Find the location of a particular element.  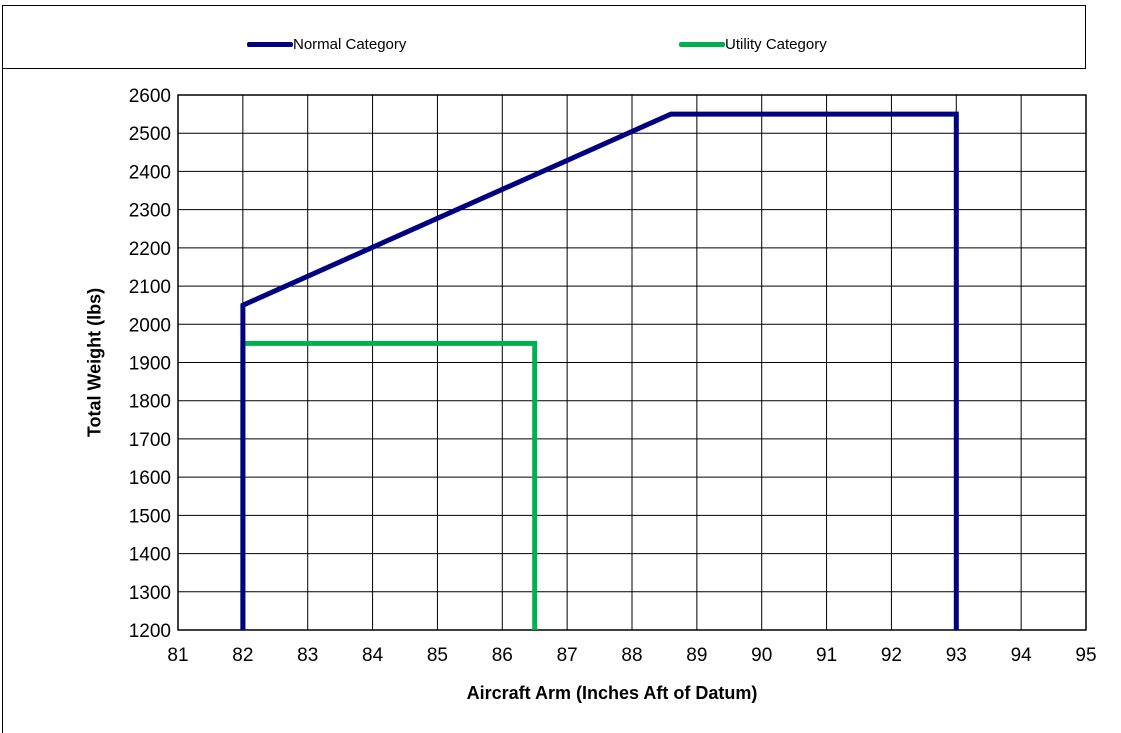

x-tick-label-84: 84 is located at coordinates (373, 655).